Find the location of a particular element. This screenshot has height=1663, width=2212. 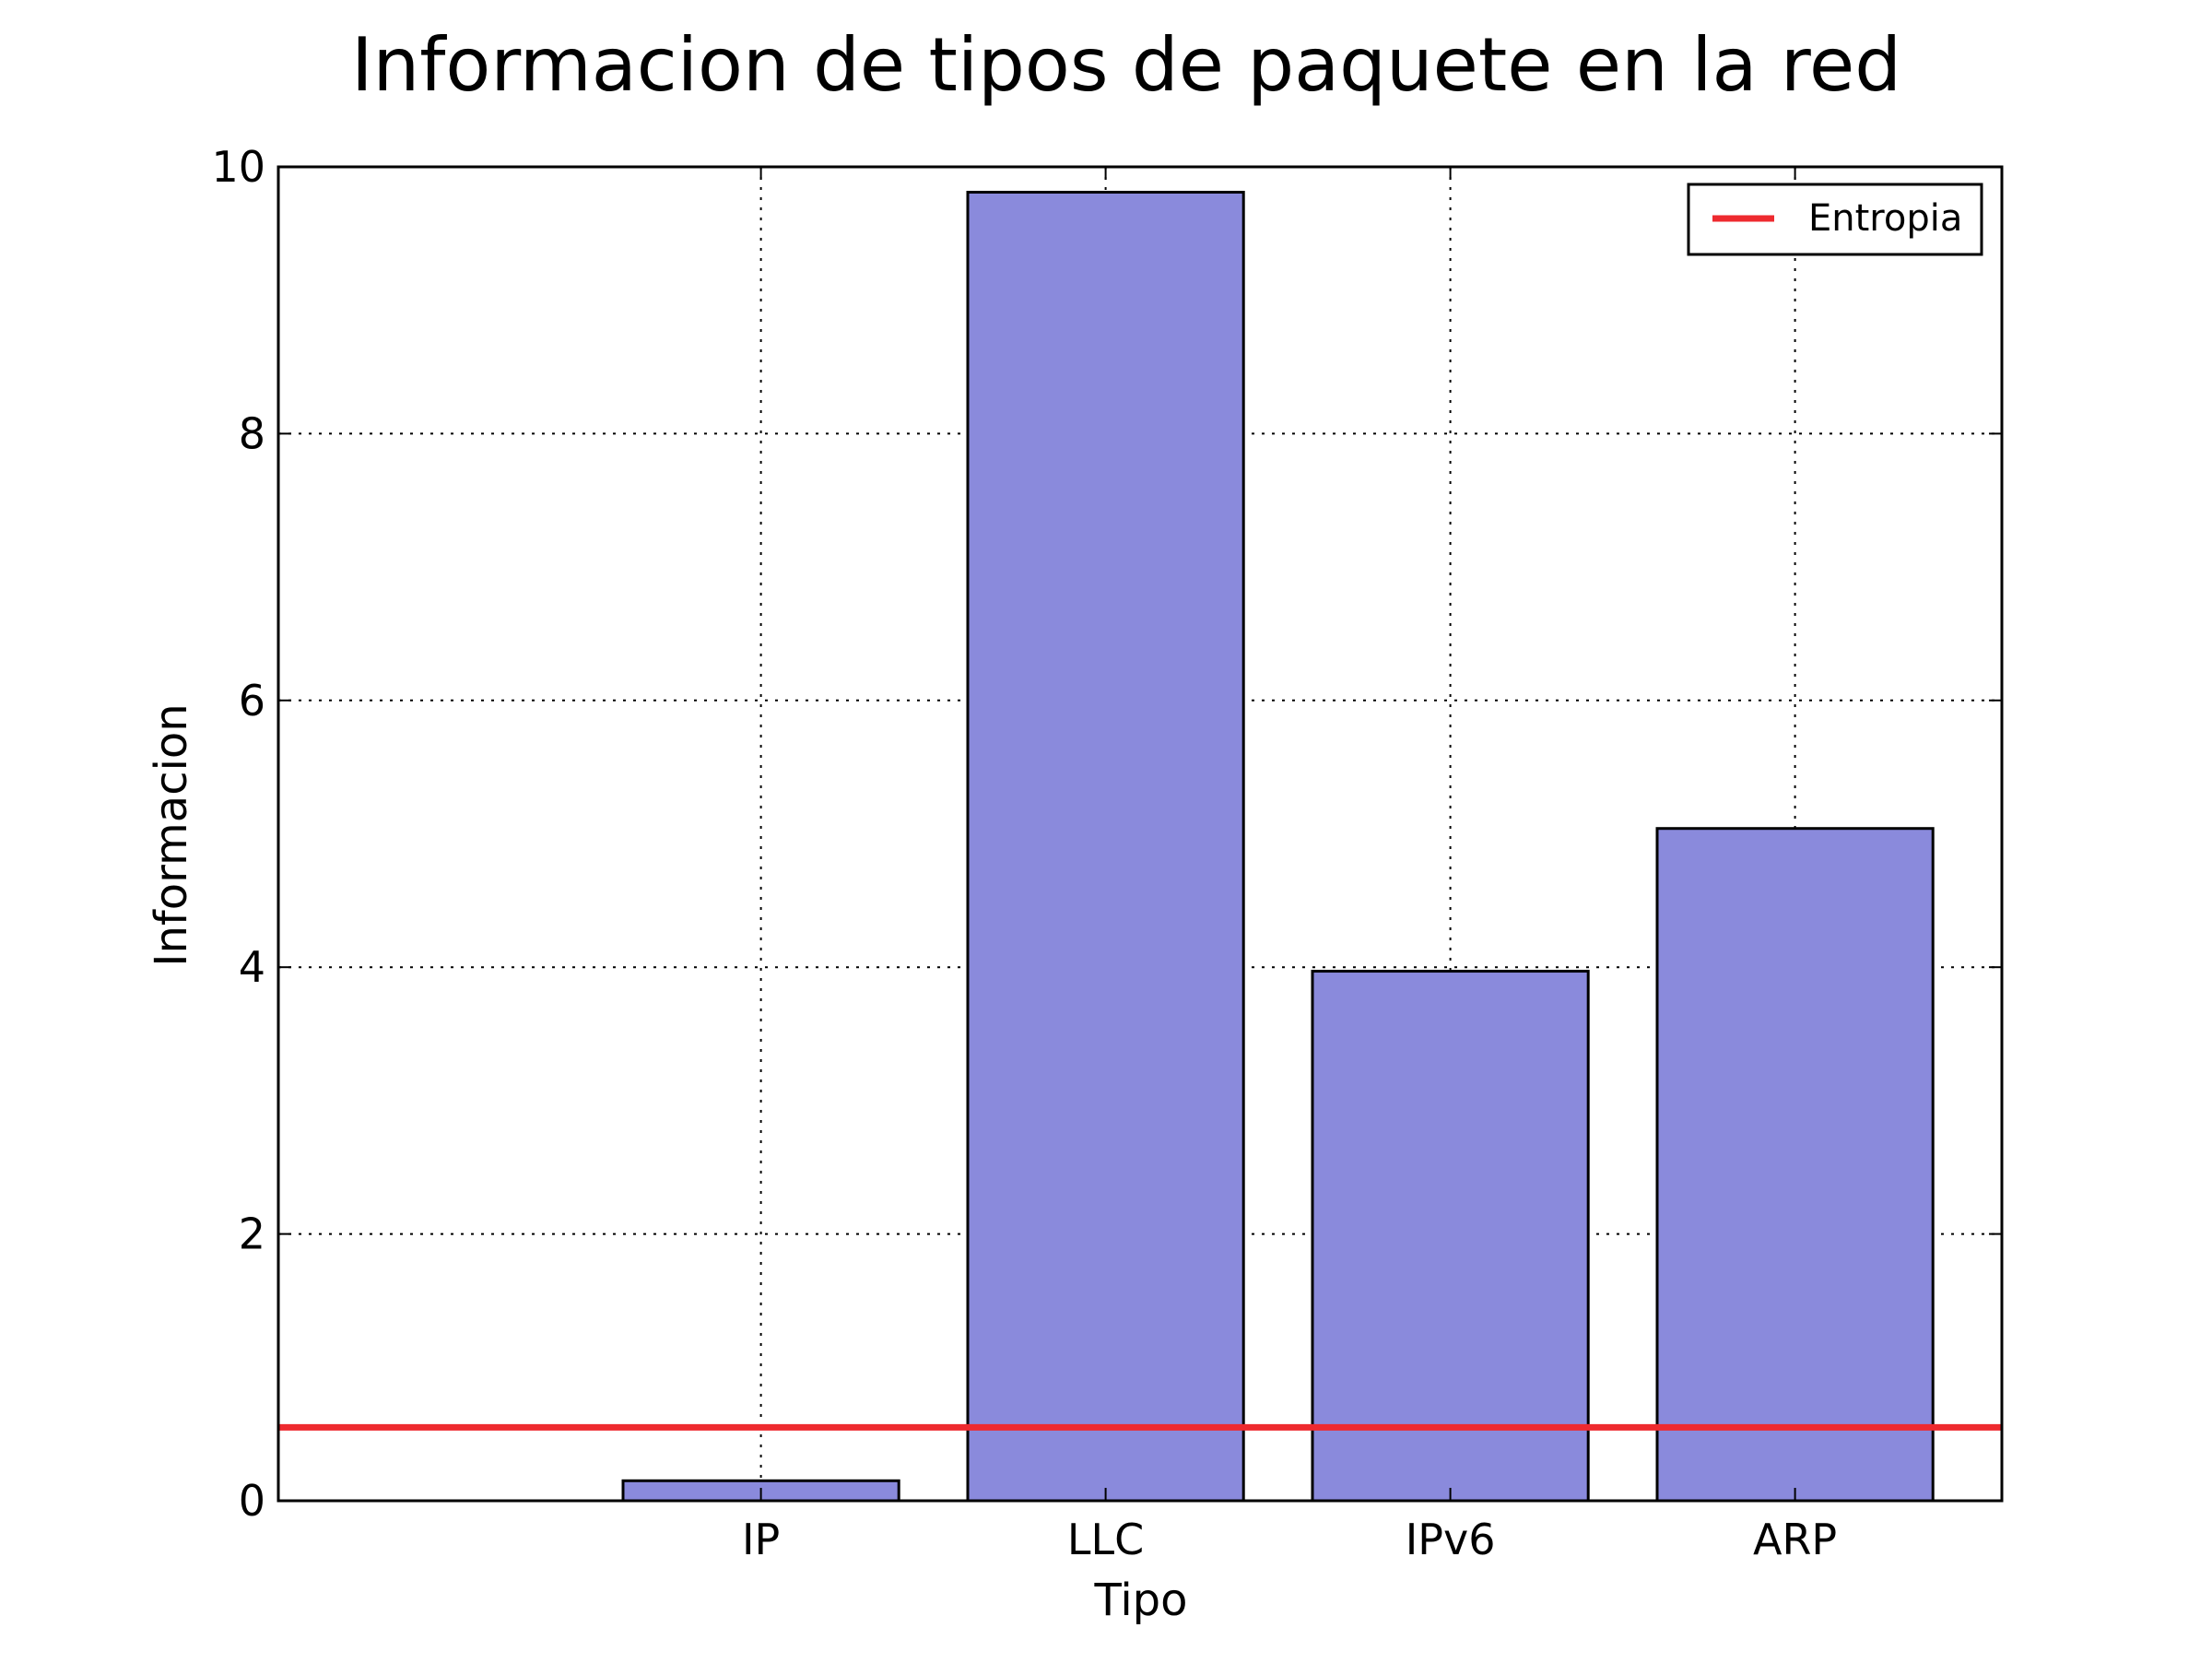

x-tick-label: IPv6 is located at coordinates (1451, 1539).